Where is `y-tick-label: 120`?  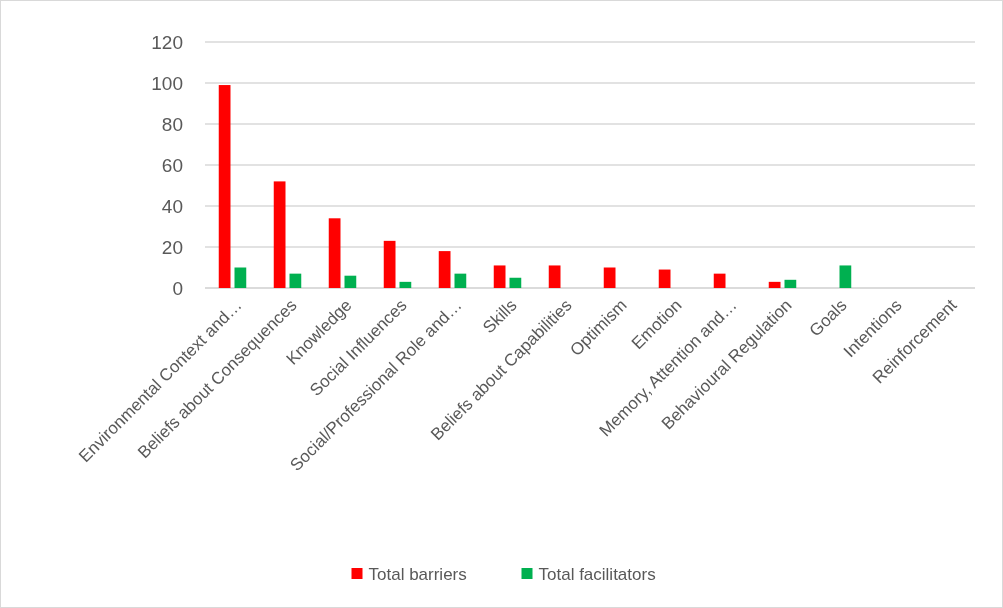
y-tick-label: 120 is located at coordinates (167, 42).